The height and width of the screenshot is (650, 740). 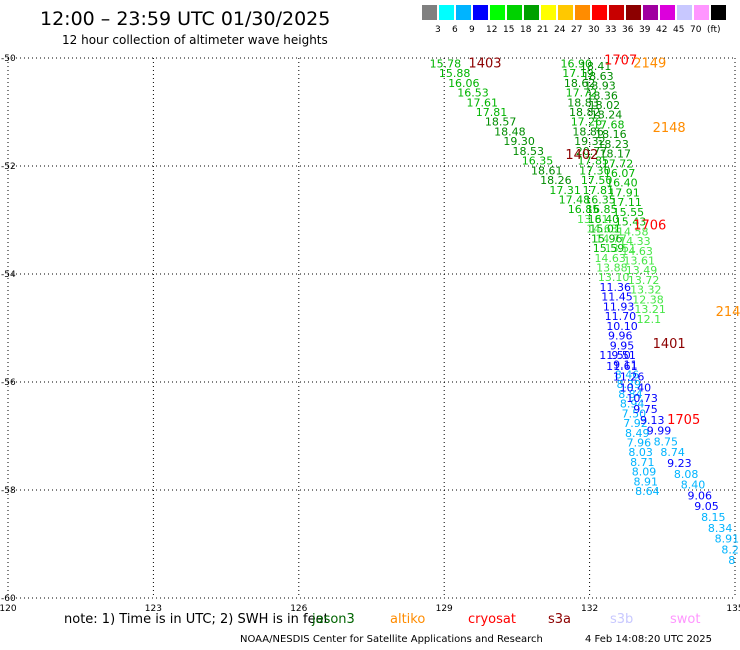 What do you see at coordinates (605, 229) in the screenshot?
I see `wave-height-value: 15.01` at bounding box center [605, 229].